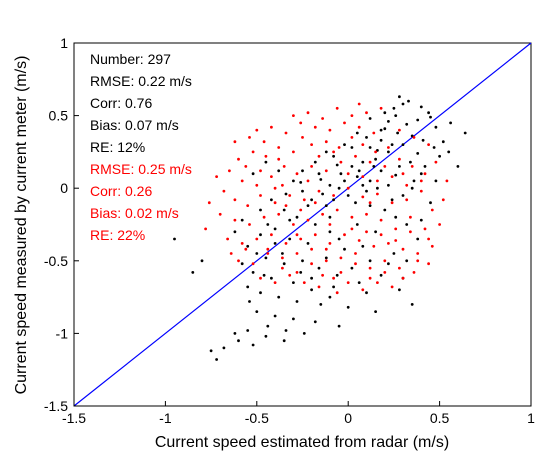 Image resolution: width=550 pixels, height=459 pixels. What do you see at coordinates (117, 235) in the screenshot?
I see `stat-re-red-label: RE: 22%` at bounding box center [117, 235].